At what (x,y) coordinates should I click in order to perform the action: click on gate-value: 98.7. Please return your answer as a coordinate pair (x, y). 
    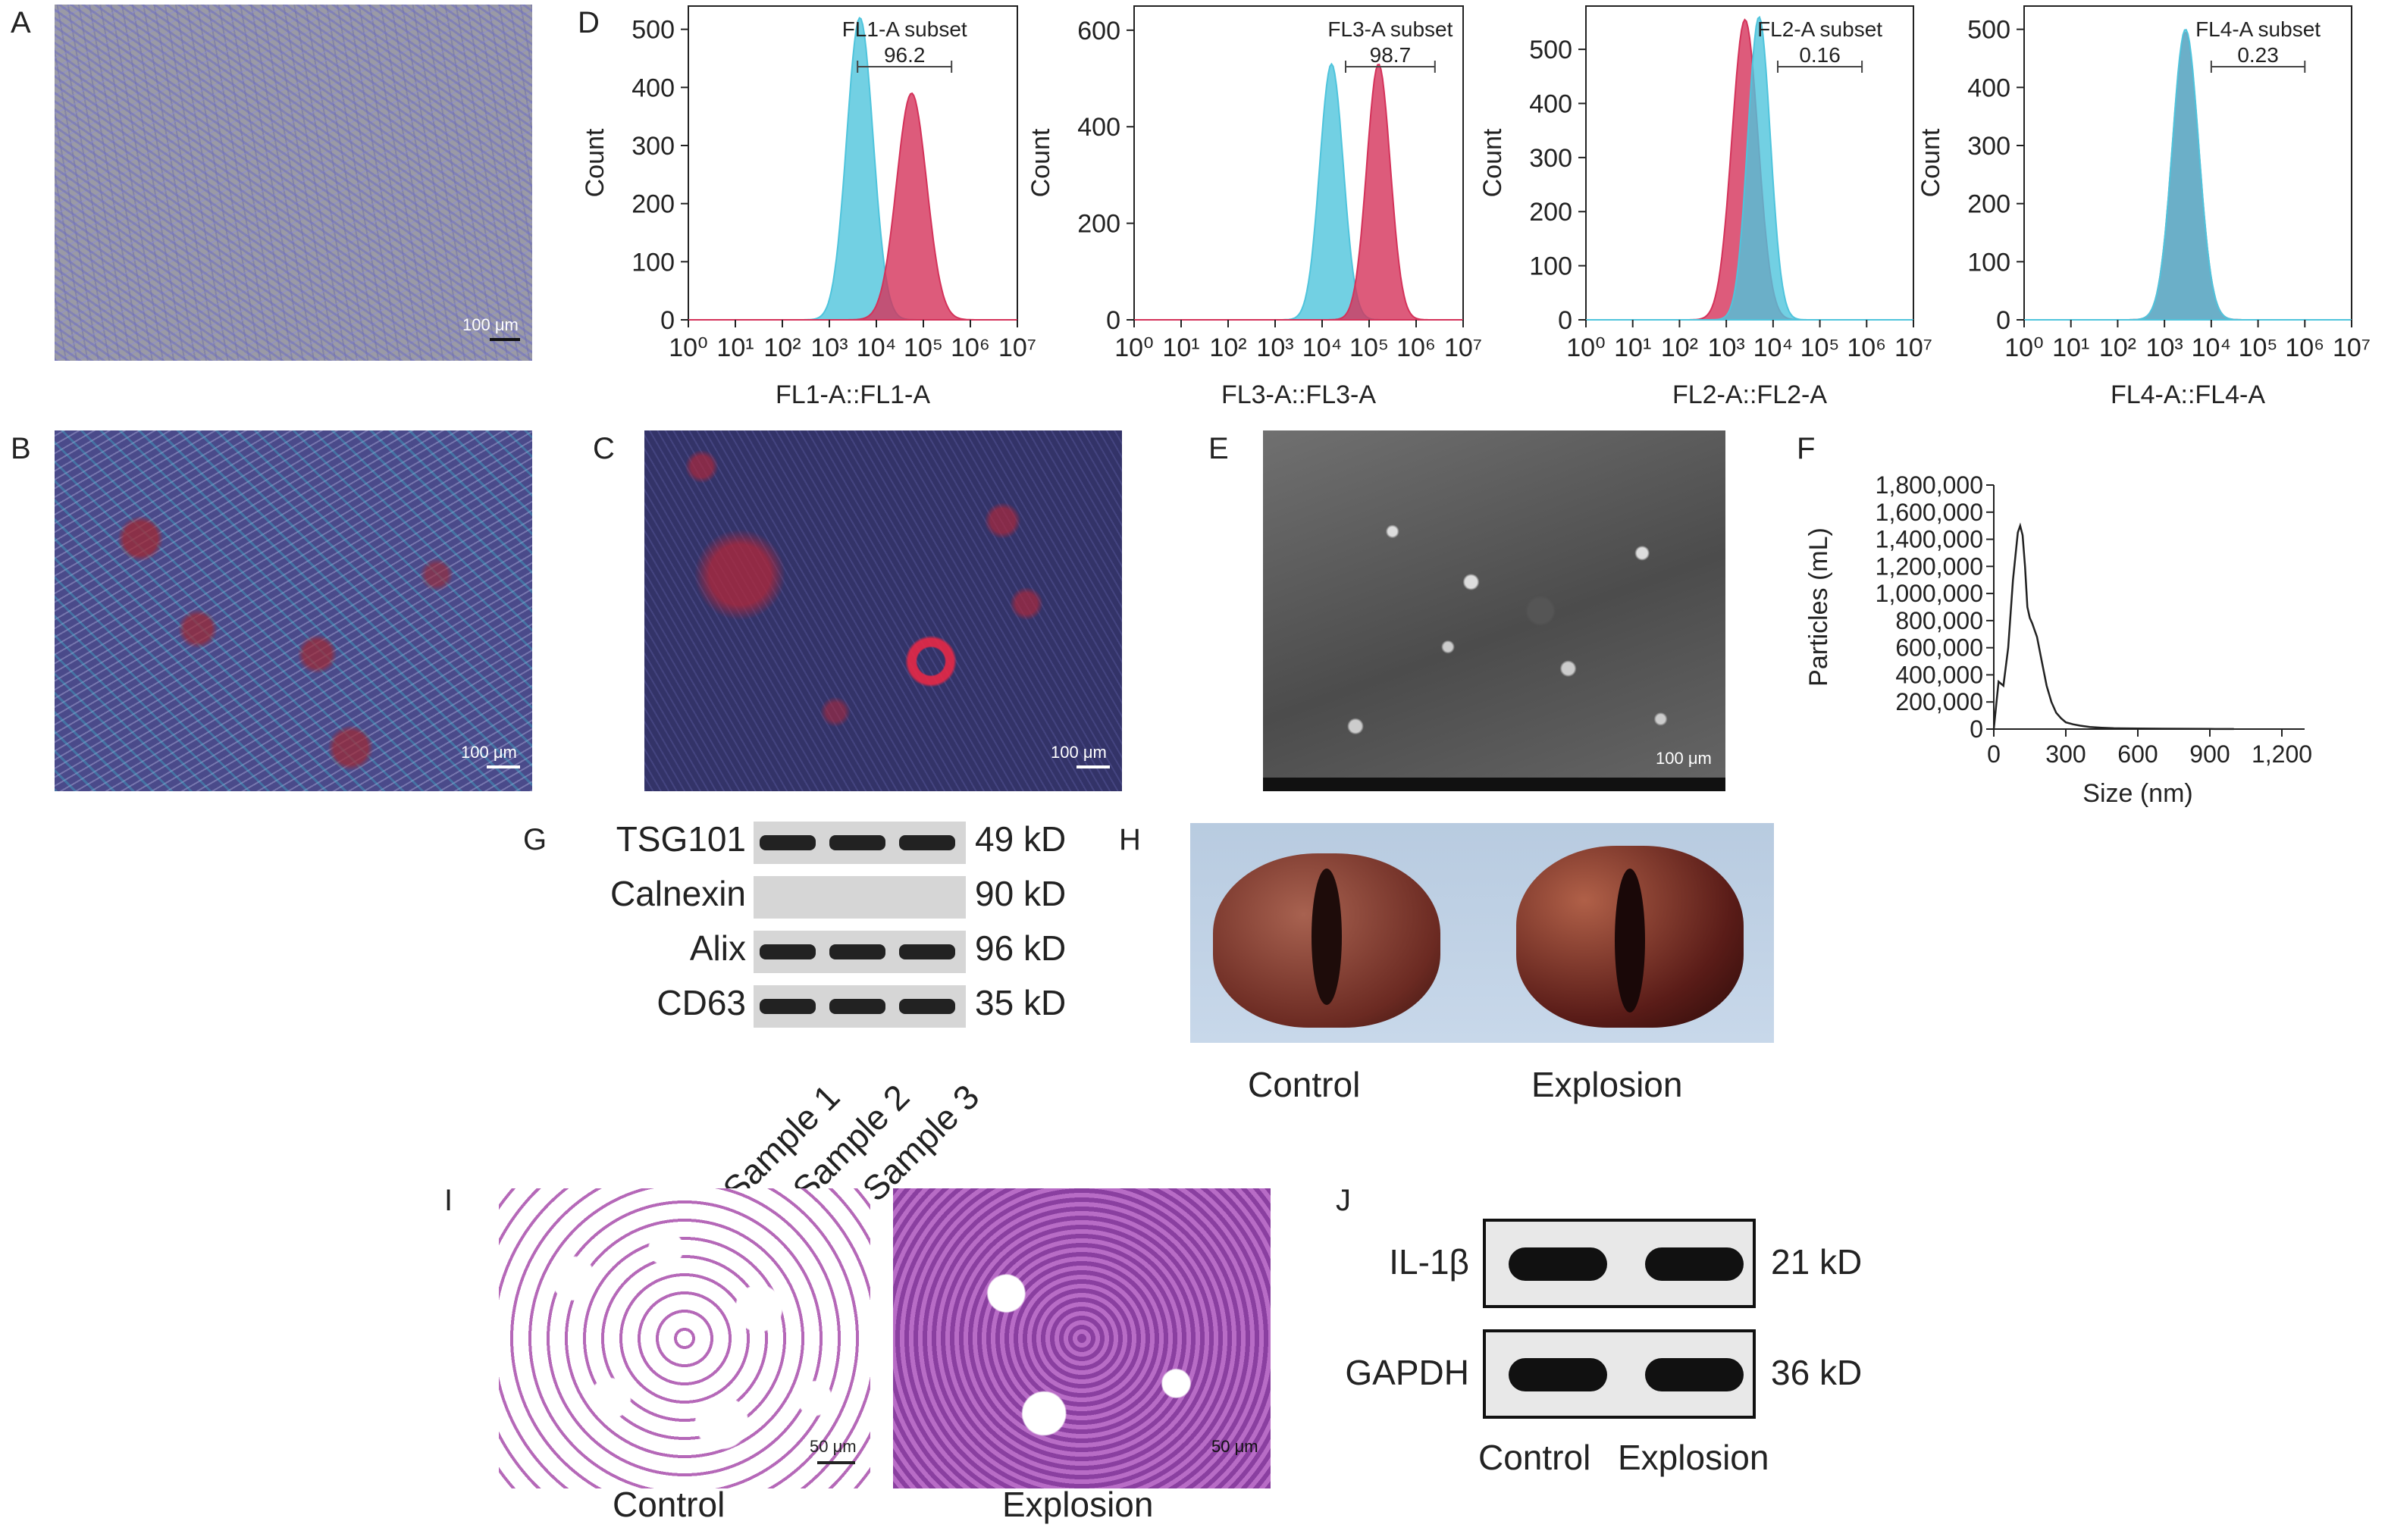
    Looking at the image, I should click on (1391, 55).